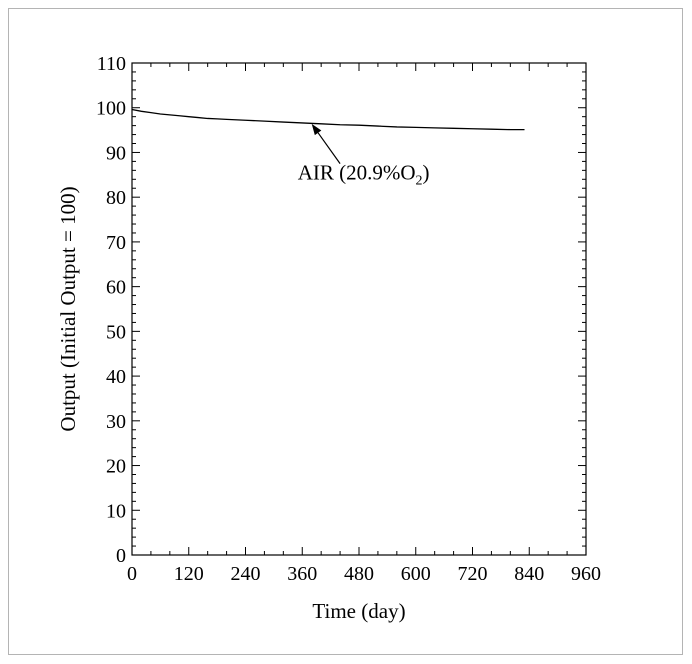  What do you see at coordinates (116, 422) in the screenshot?
I see `y-tick-label: 30` at bounding box center [116, 422].